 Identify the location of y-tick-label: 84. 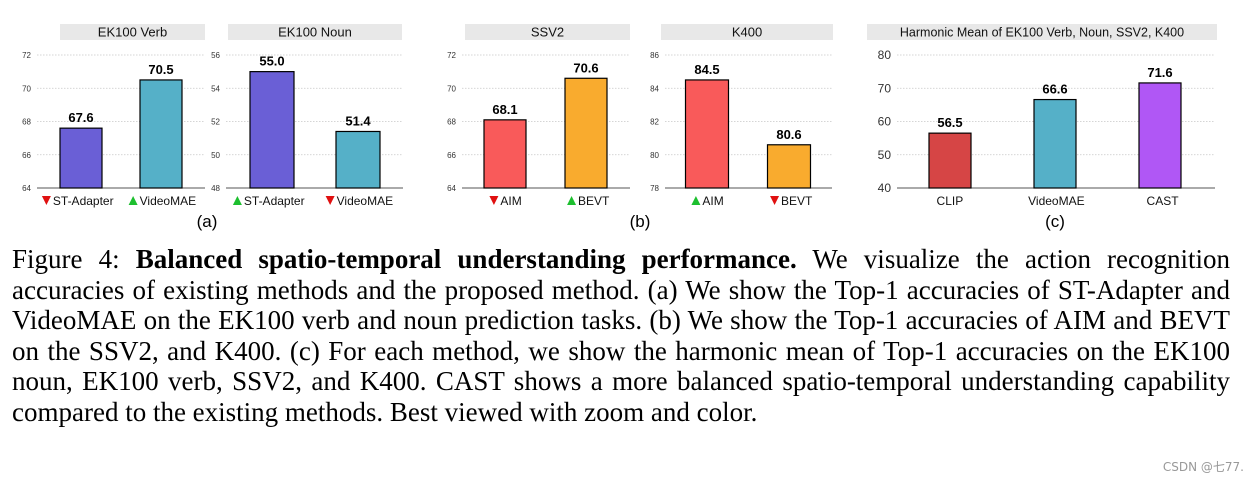
(654, 88).